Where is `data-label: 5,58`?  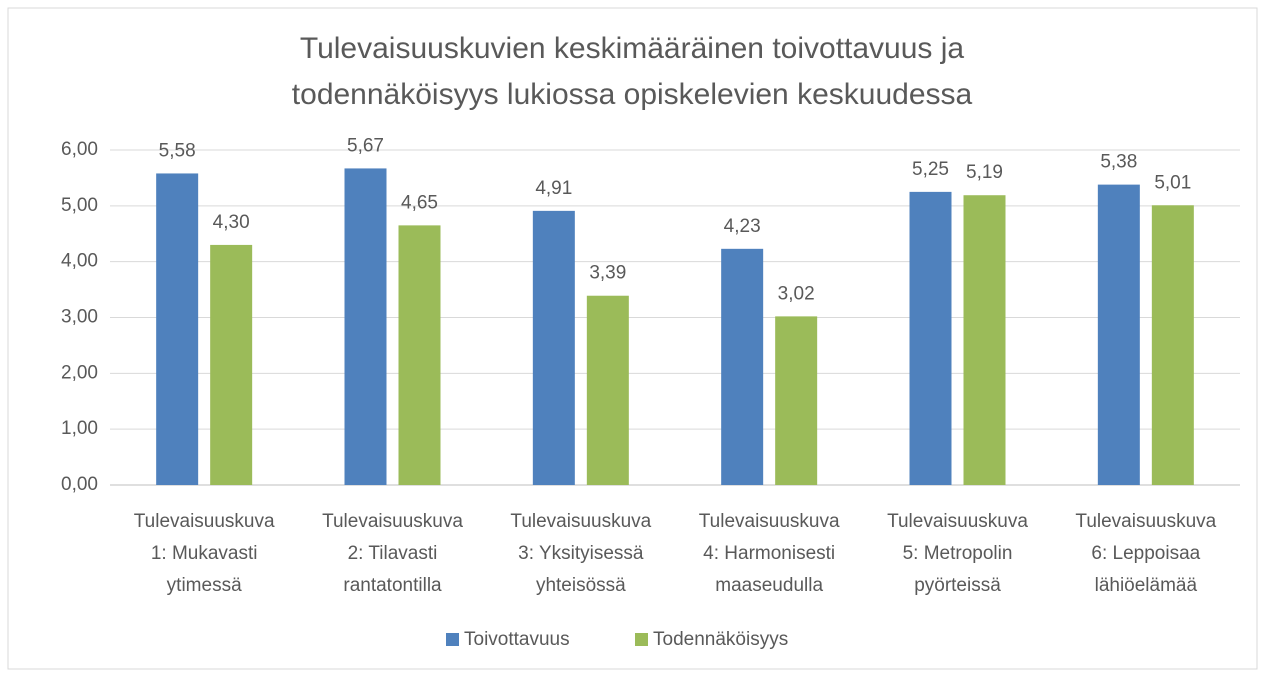 data-label: 5,58 is located at coordinates (177, 150).